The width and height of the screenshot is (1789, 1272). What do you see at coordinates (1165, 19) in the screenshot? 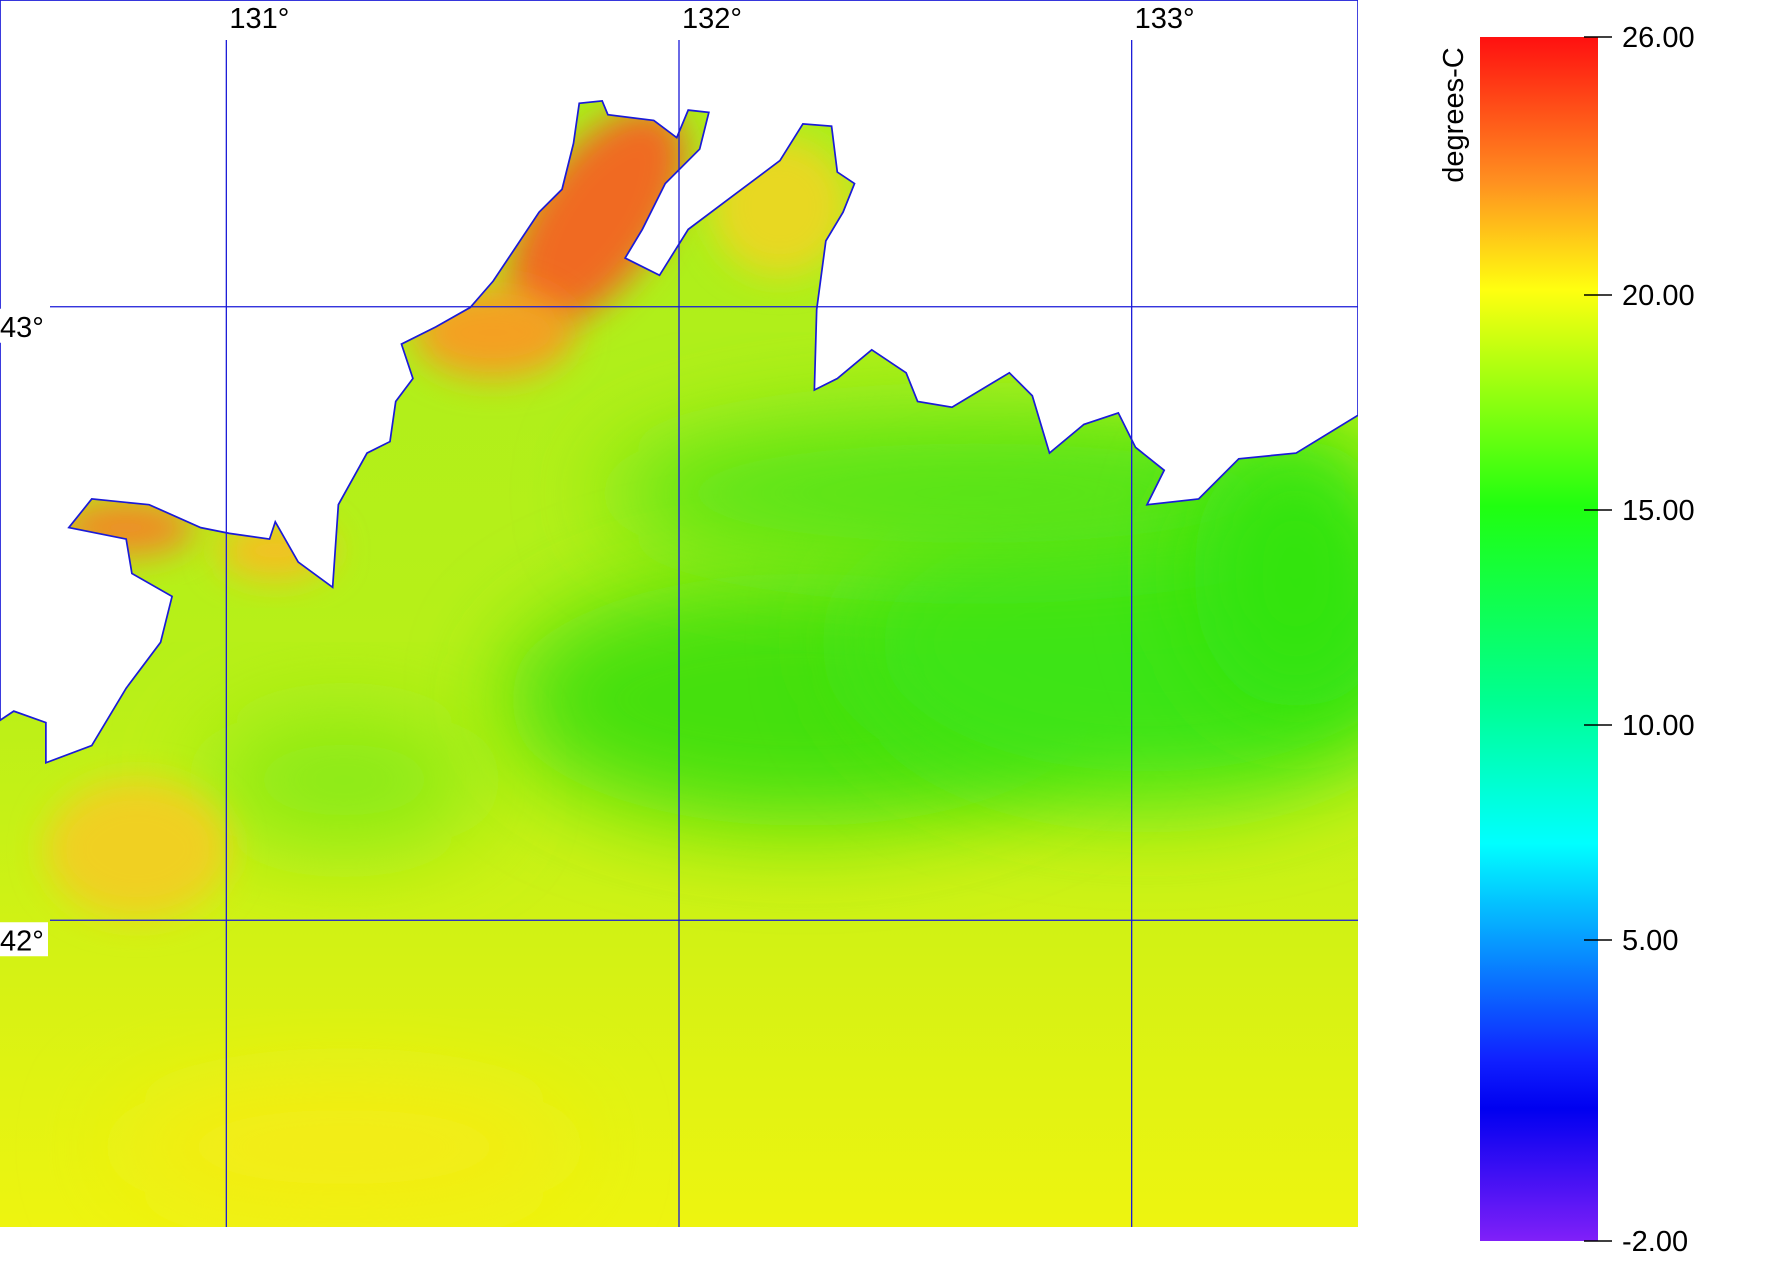
I see `lon-label: 133°` at bounding box center [1165, 19].